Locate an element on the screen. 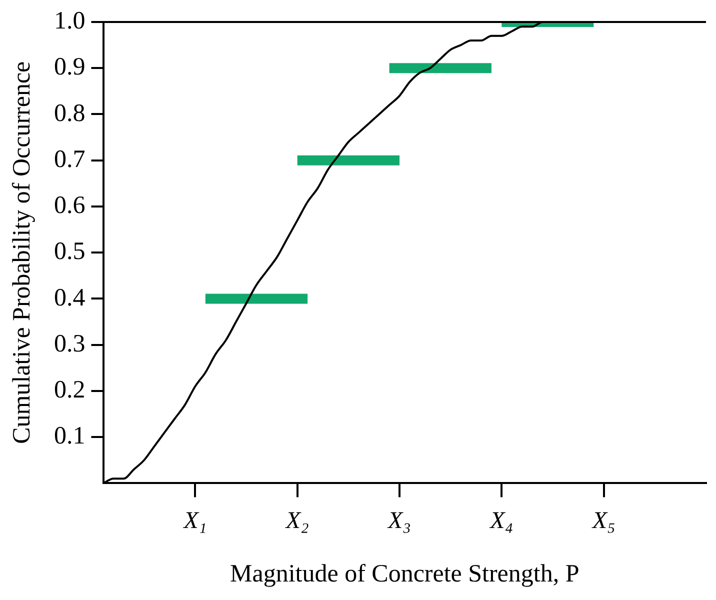 This screenshot has width=716, height=600. y-axis-title: Cumulative Probability of Occurrence is located at coordinates (22, 252).